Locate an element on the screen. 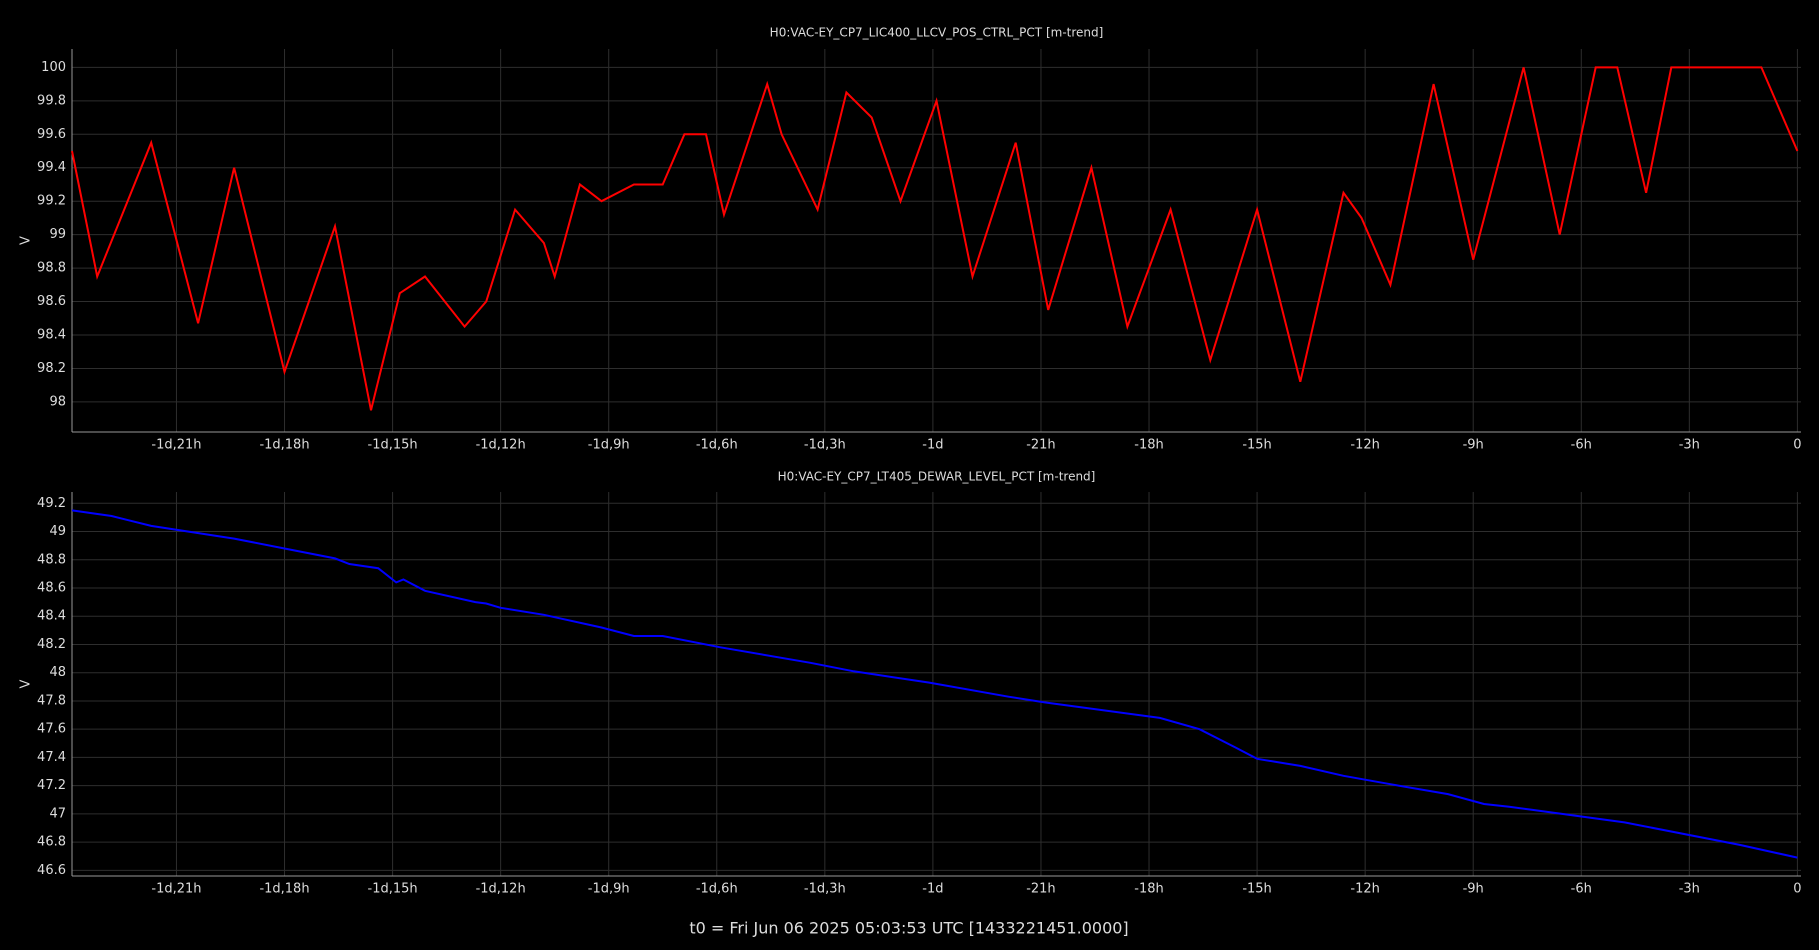  y-tick-label: 47 is located at coordinates (57, 813).